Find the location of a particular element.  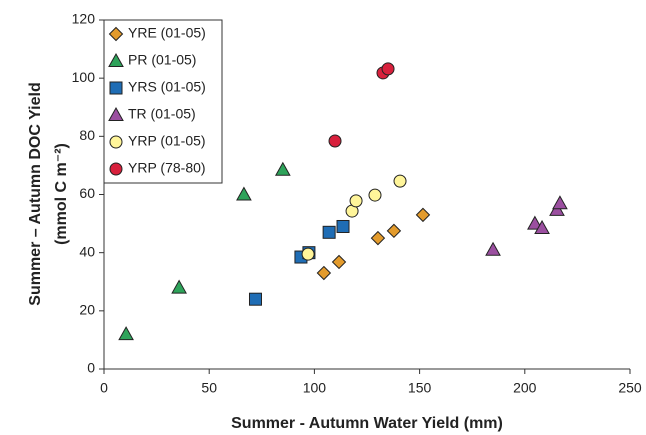

y-axis-title: Summer – Autumn DOC Yield is located at coordinates (35, 193).